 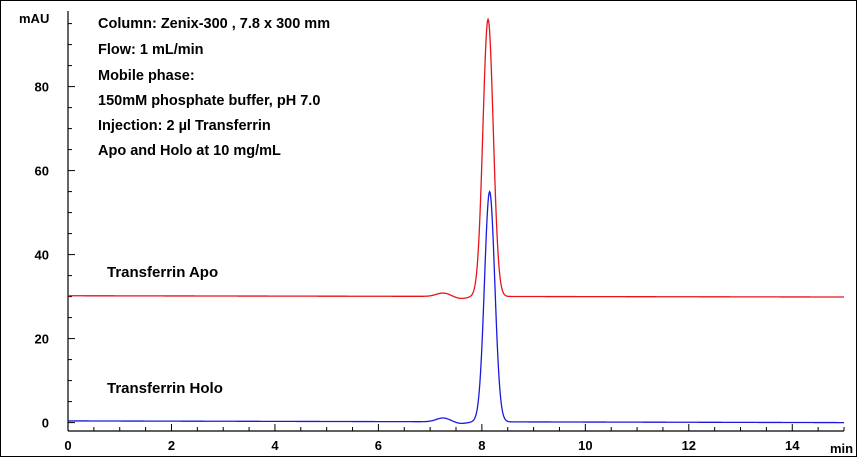 I want to click on annotation-line-buffer: 150mM phosphate buffer, pH 7.0, so click(x=209, y=101).